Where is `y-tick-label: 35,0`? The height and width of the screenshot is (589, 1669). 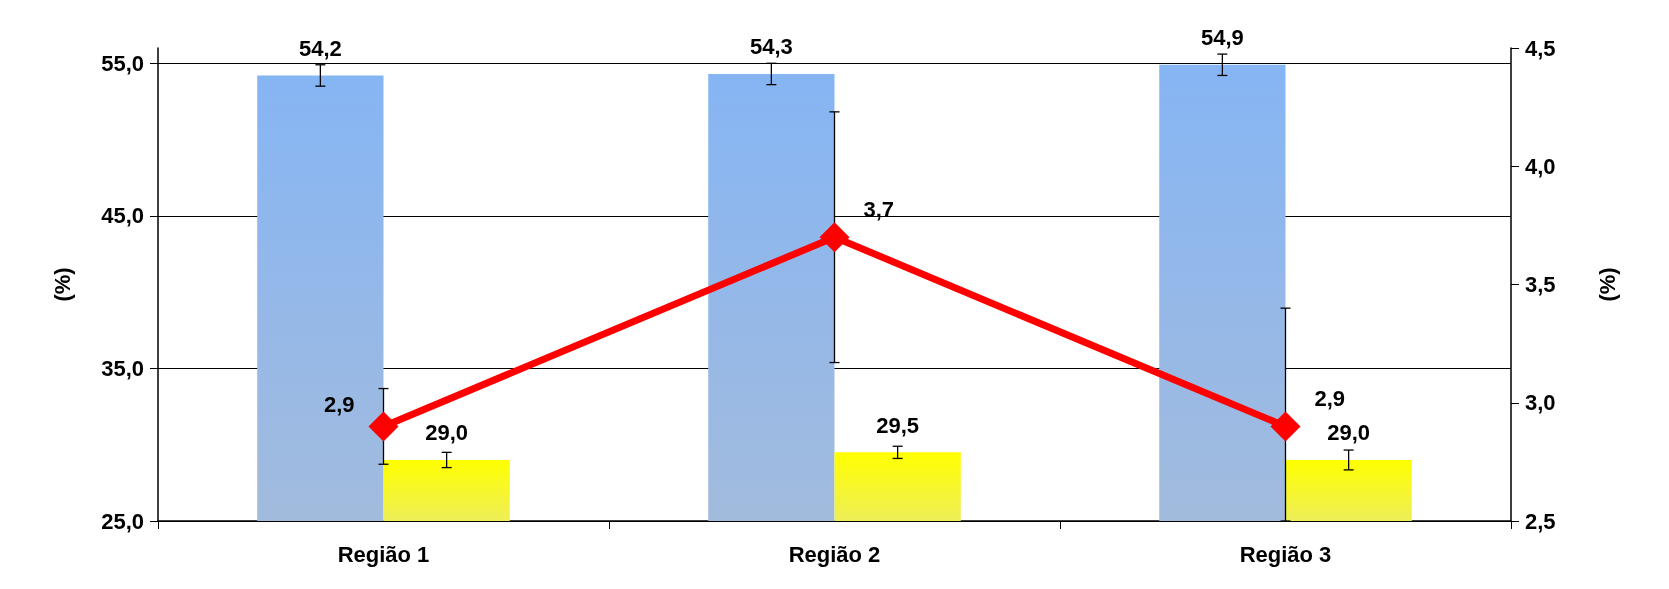
y-tick-label: 35,0 is located at coordinates (122, 368).